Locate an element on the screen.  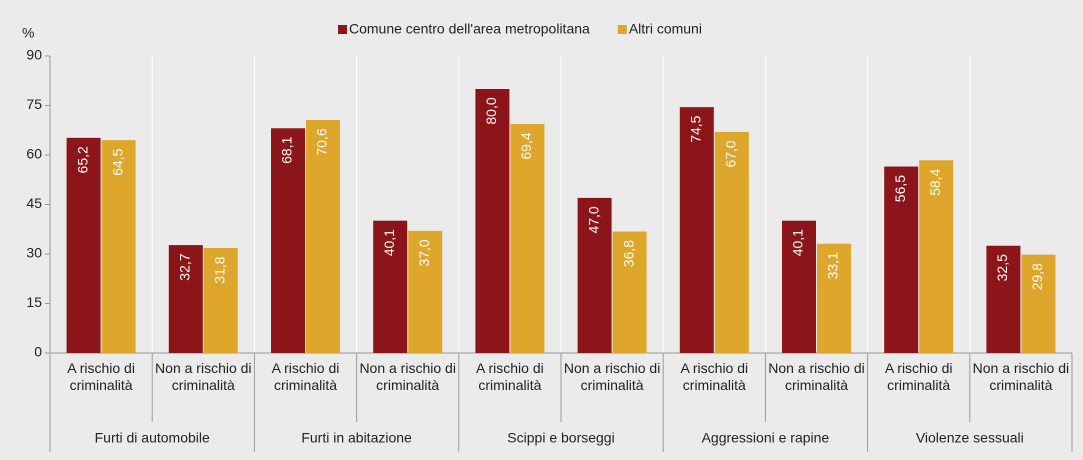
value-label: 33,1 is located at coordinates (833, 265).